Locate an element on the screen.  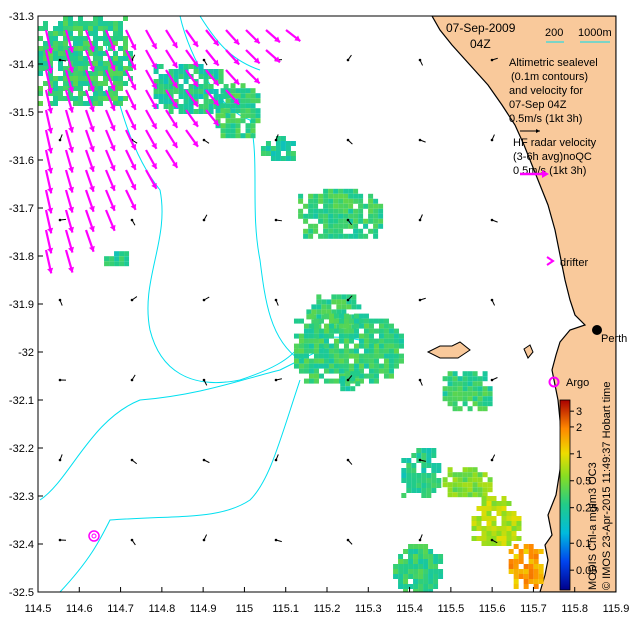
altimetry-arrow-tail is located at coordinates (348, 220).